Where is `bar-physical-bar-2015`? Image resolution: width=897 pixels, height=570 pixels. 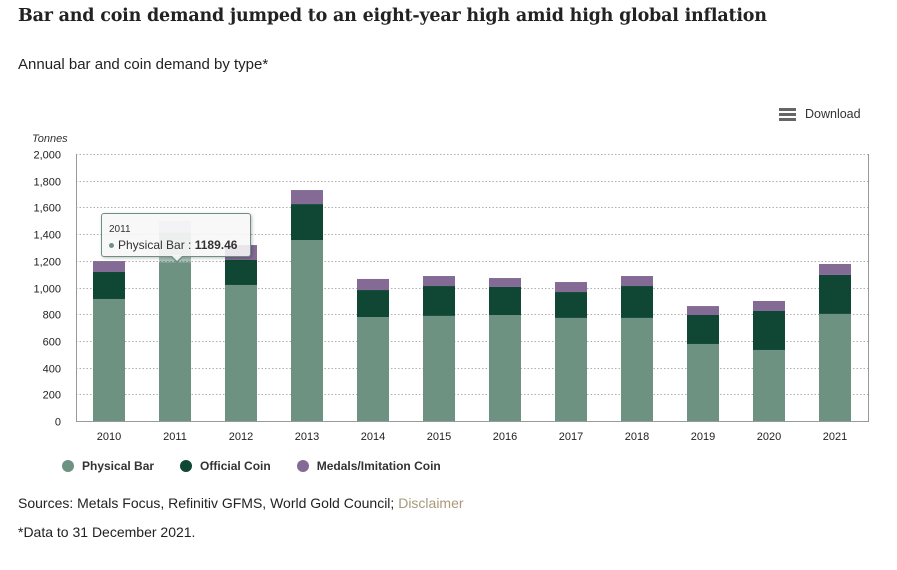
bar-physical-bar-2015 is located at coordinates (439, 368).